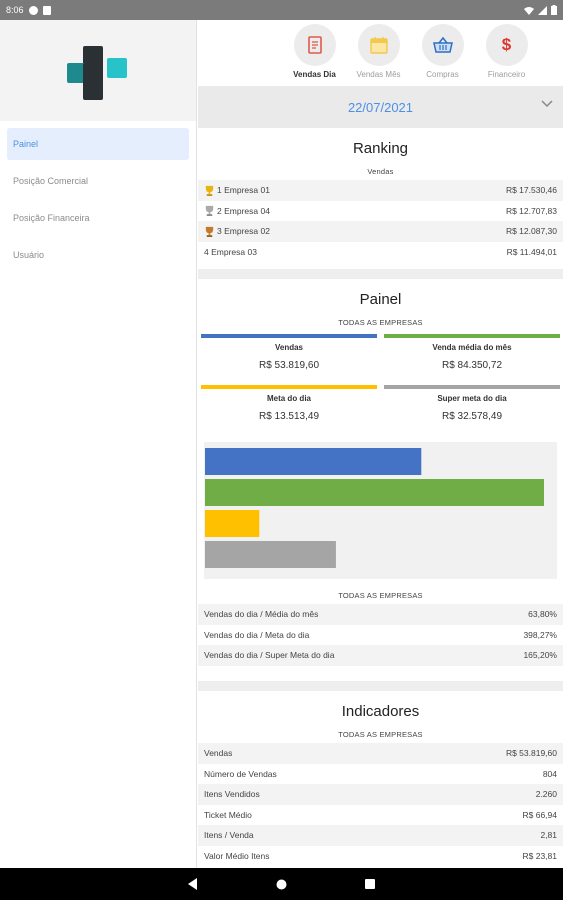  What do you see at coordinates (380, 322) in the screenshot?
I see `painel-subtitle: TODAS AS EMPRESAS` at bounding box center [380, 322].